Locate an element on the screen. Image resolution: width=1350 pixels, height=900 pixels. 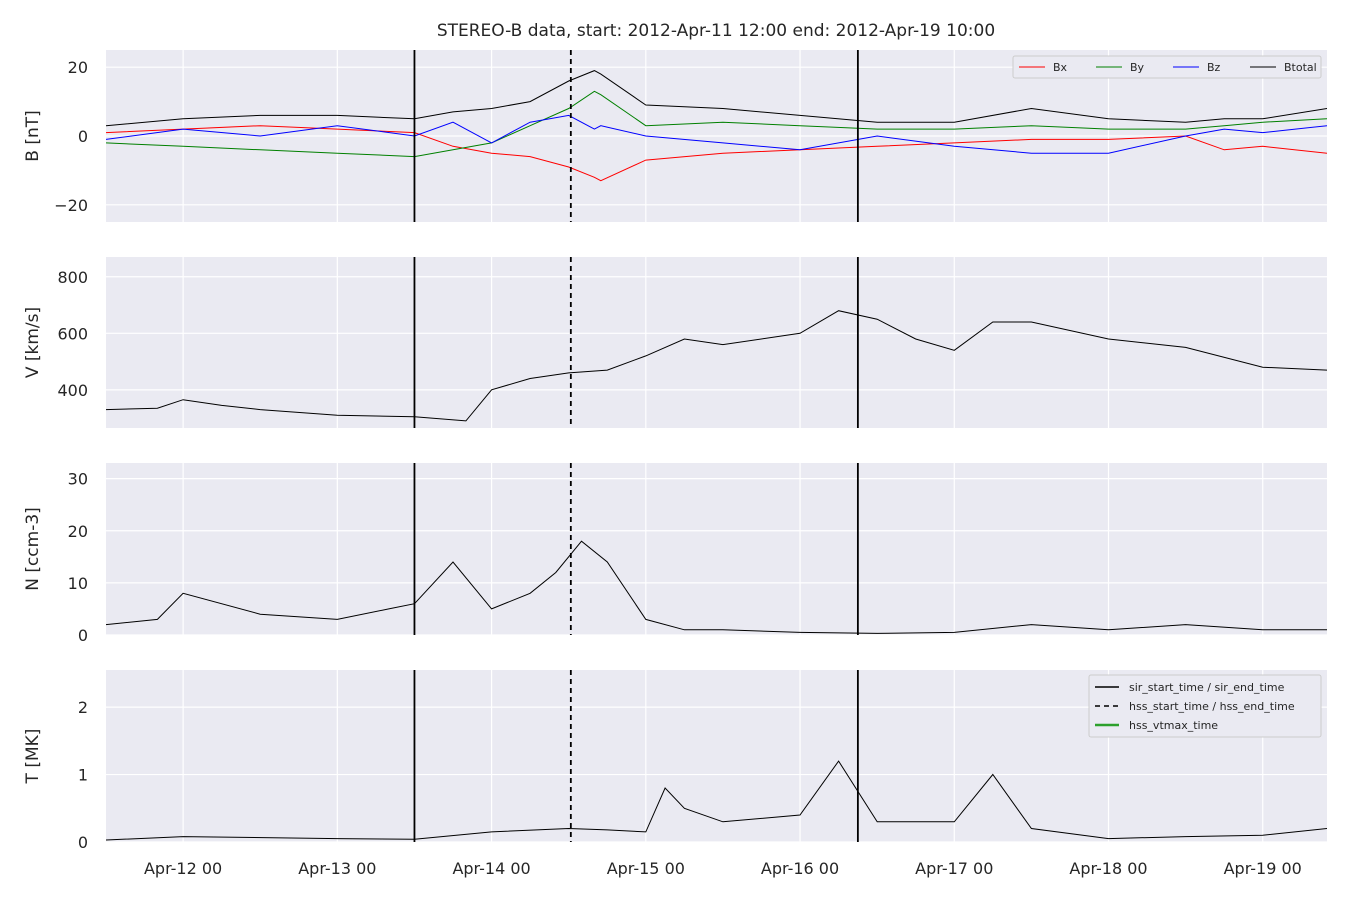
legend-label: Bz is located at coordinates (1214, 67).